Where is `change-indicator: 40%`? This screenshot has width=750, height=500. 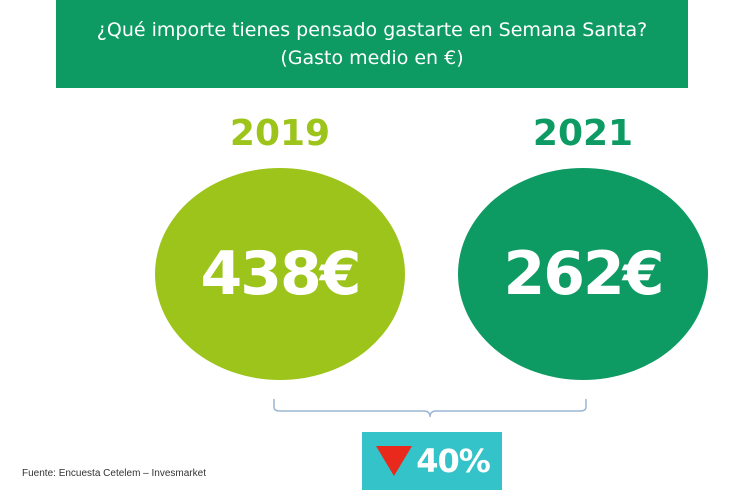
change-indicator: 40% is located at coordinates (432, 461).